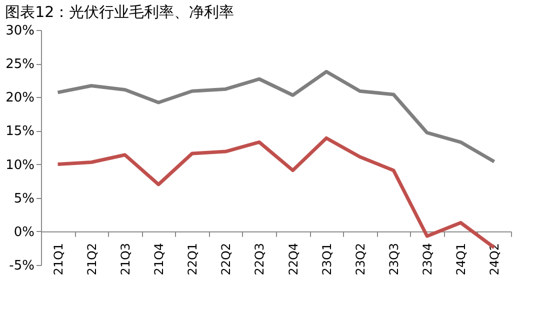 This screenshot has width=549, height=325. What do you see at coordinates (21, 266) in the screenshot?
I see `y-tick-label: -5%` at bounding box center [21, 266].